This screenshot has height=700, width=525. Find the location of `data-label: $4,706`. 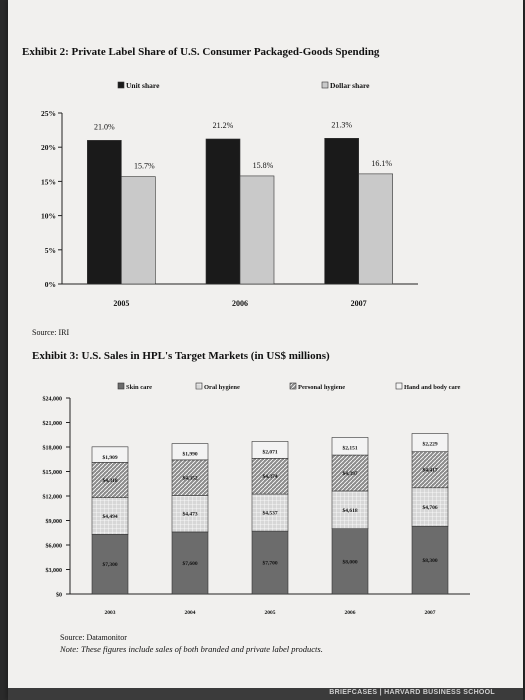

data-label: $4,706 is located at coordinates (429, 507).